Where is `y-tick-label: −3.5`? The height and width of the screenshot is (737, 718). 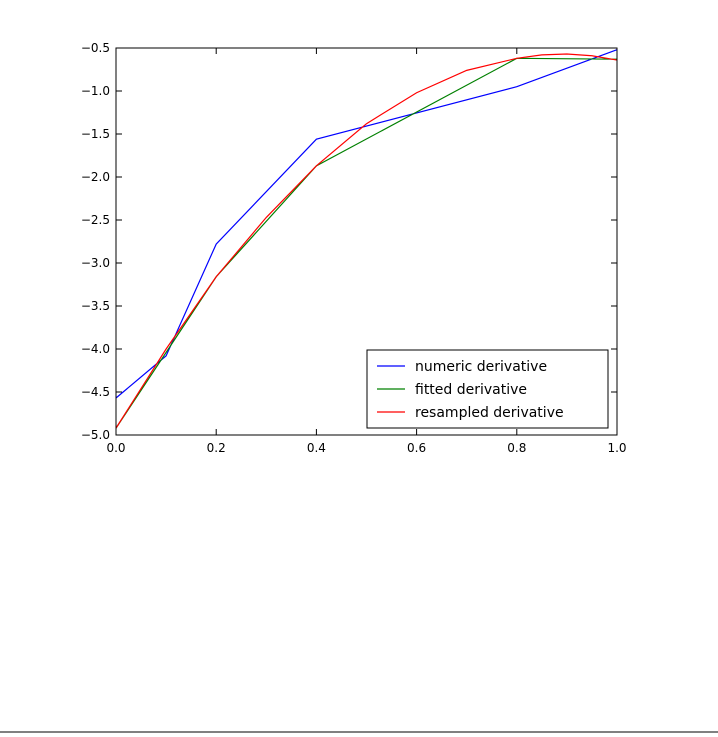
y-tick-label: −3.5 is located at coordinates (95, 306).